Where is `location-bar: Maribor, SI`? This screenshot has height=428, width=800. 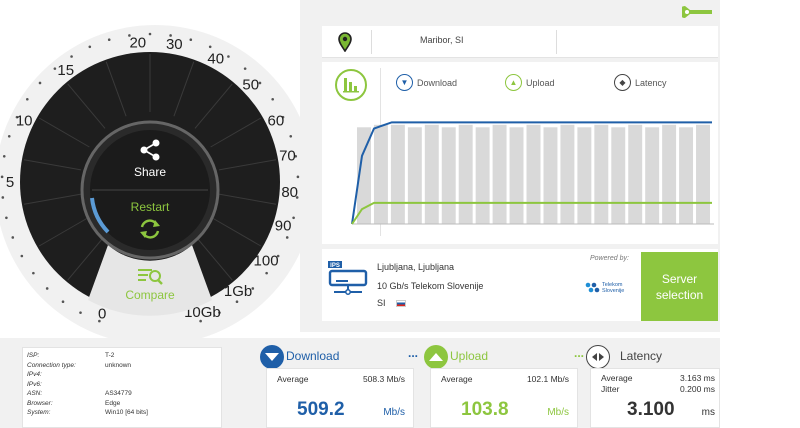
location-bar: Maribor, SI is located at coordinates (520, 42).